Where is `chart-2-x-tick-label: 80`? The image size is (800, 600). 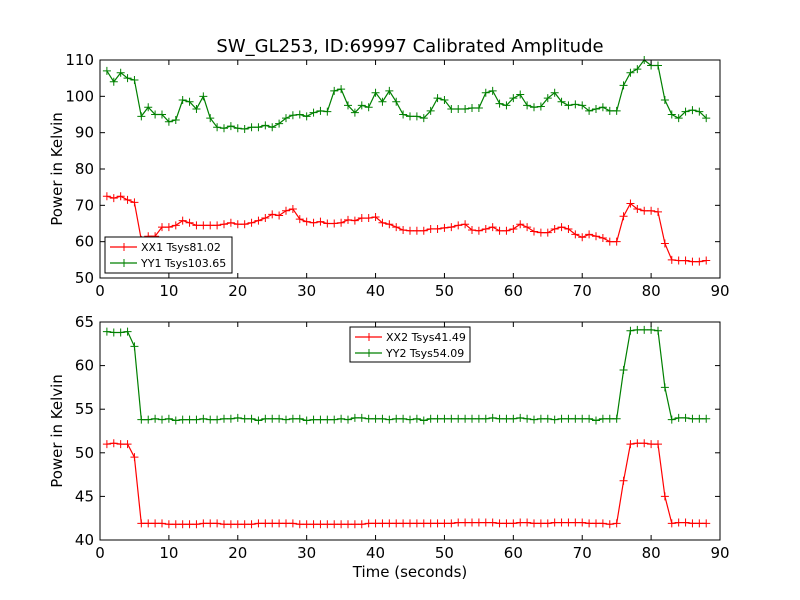 chart-2-x-tick-label: 80 is located at coordinates (651, 553).